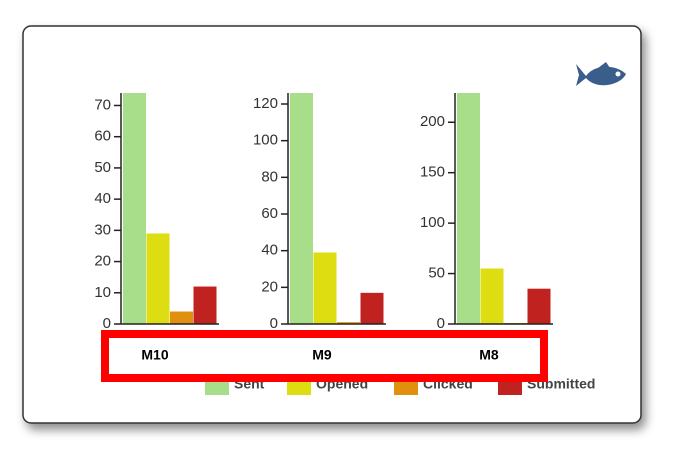 The image size is (687, 468). I want to click on fish-icon, so click(601, 74).